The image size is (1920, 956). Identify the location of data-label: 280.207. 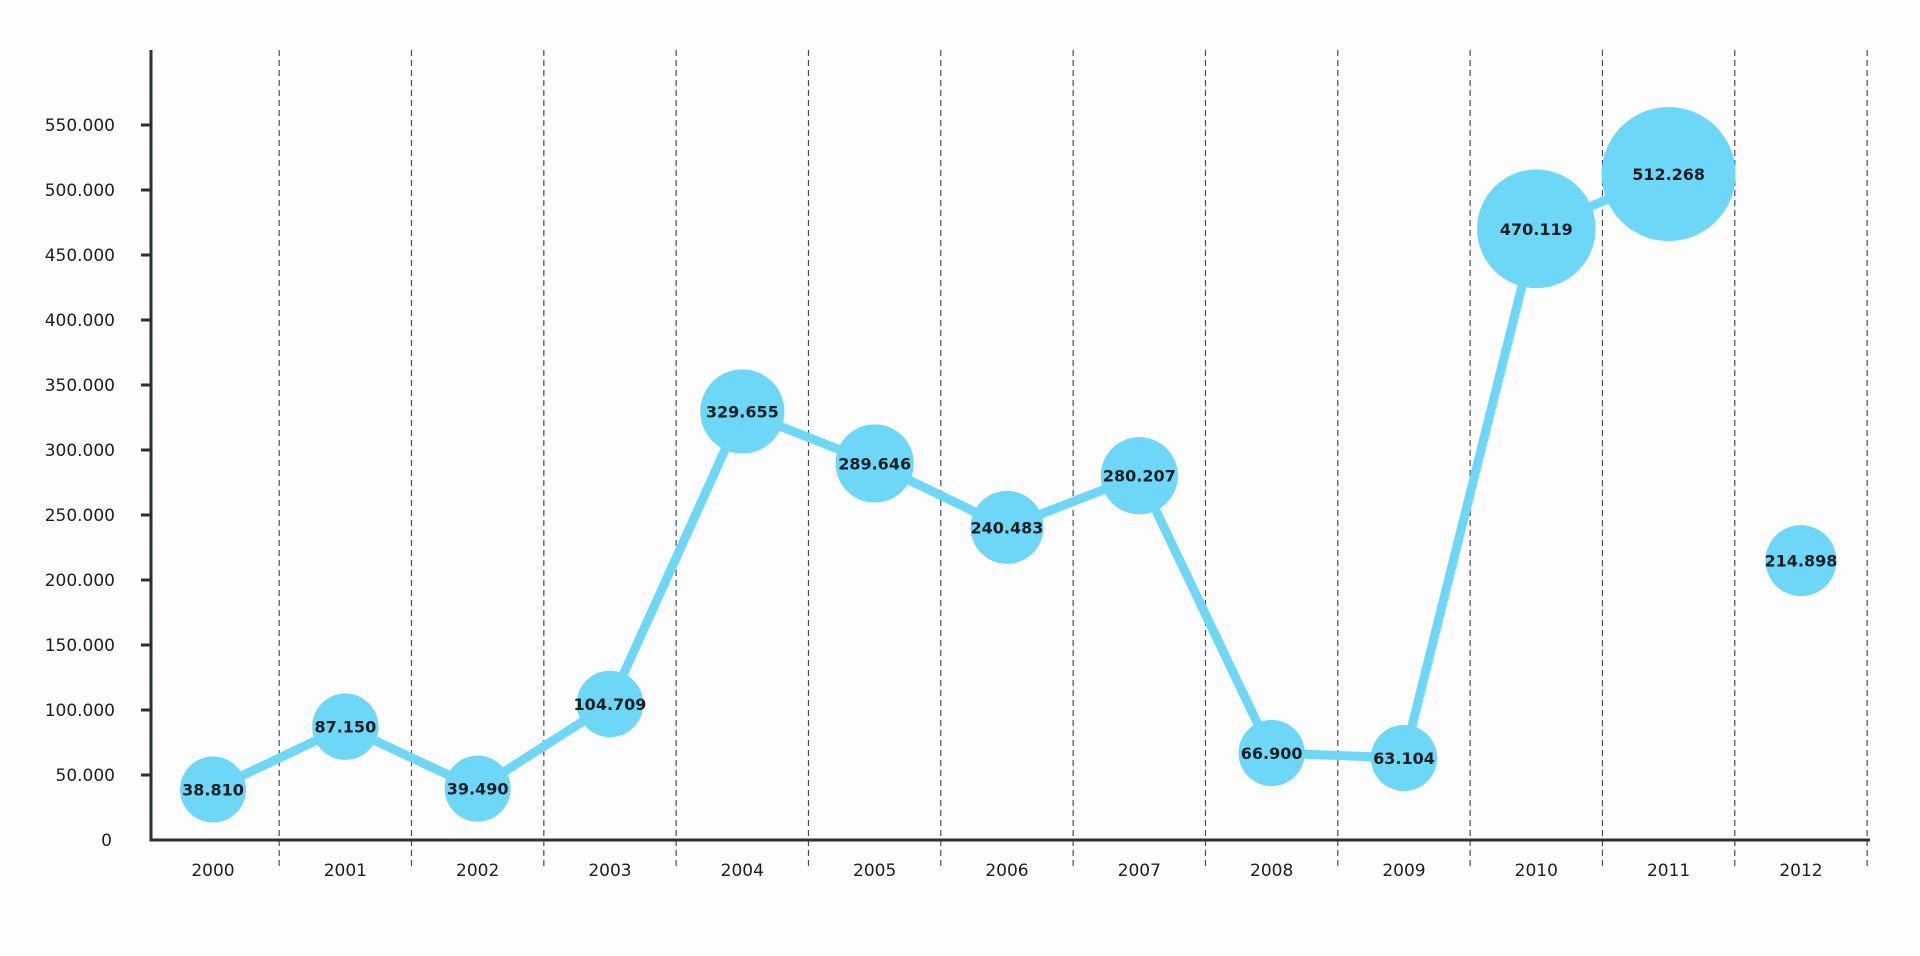
(1139, 476).